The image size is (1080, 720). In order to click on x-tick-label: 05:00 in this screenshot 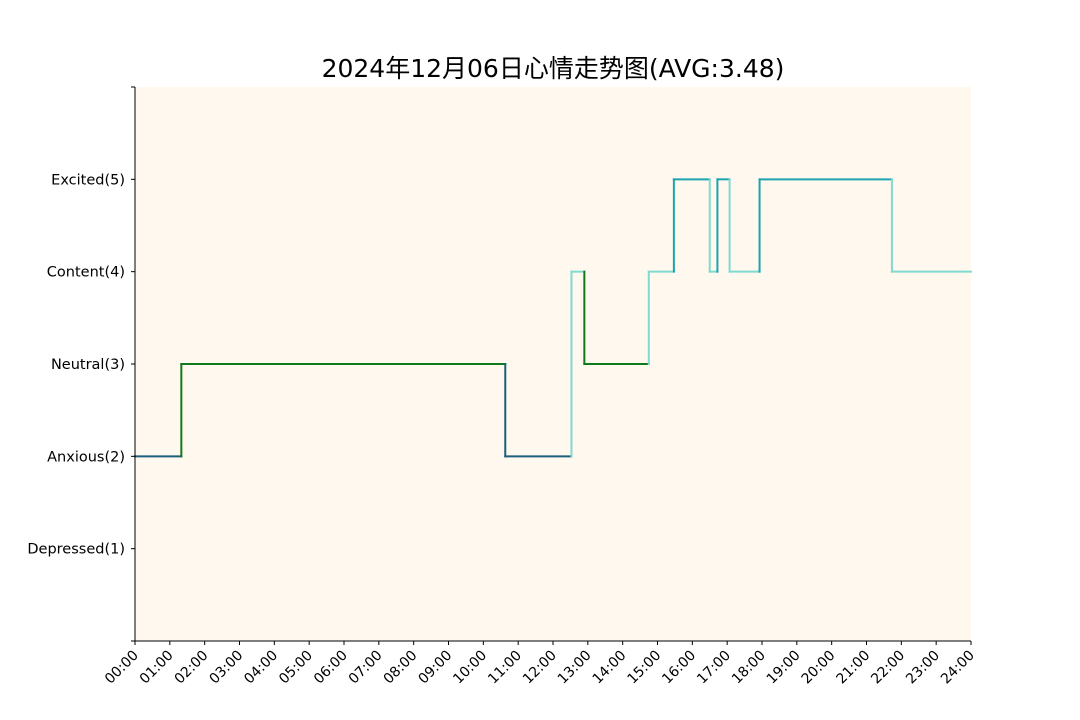, I will do `click(296, 668)`.